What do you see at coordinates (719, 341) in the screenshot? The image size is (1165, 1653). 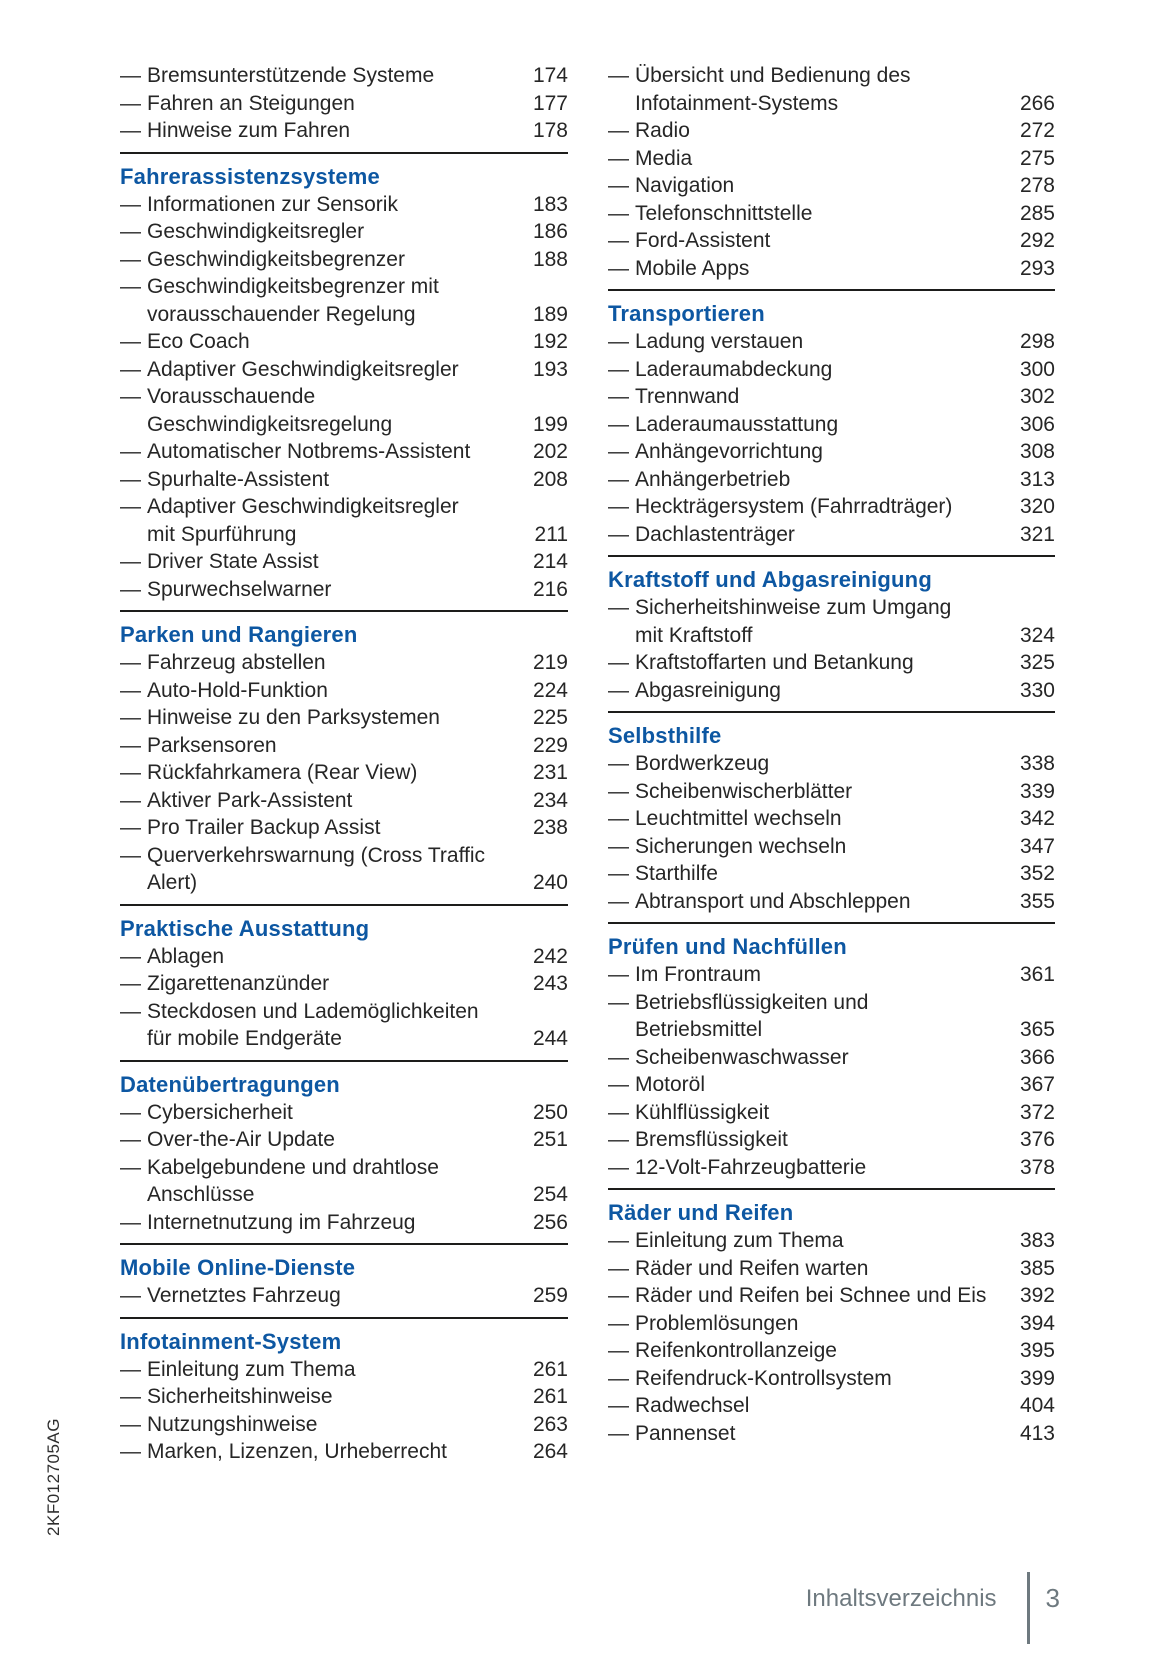 I see `entry-label: Ladung verstauen` at bounding box center [719, 341].